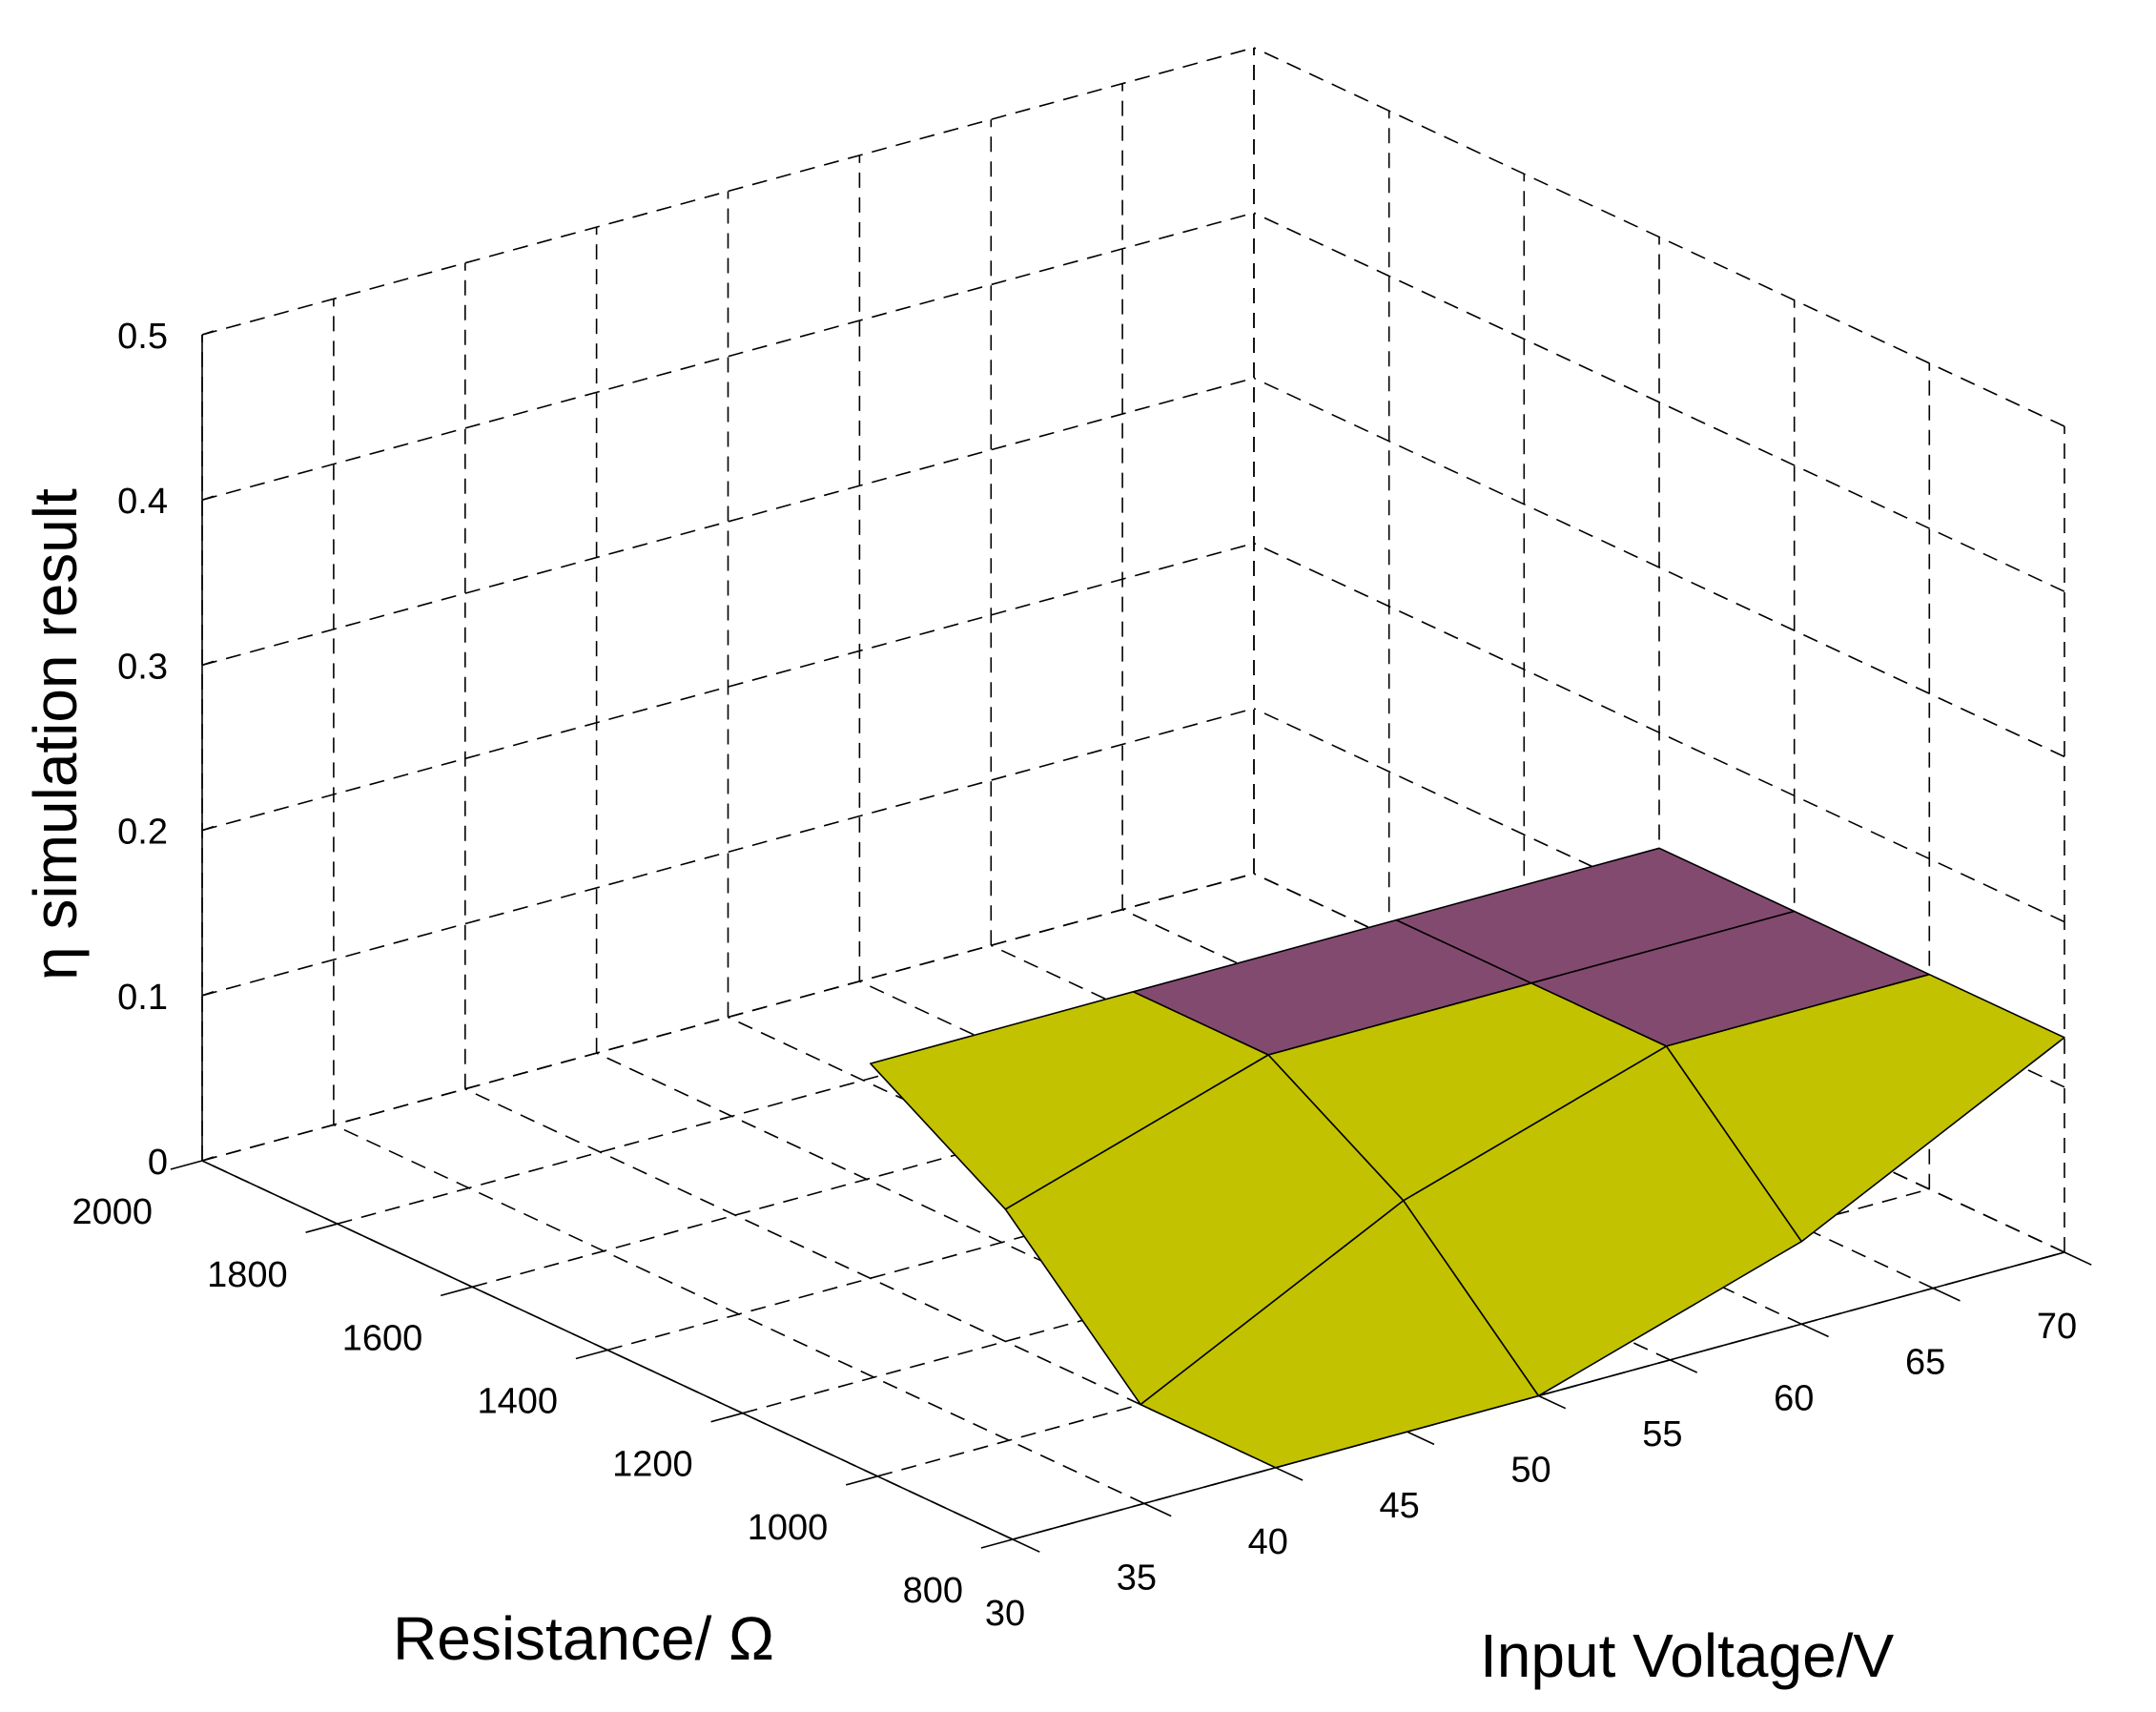  I want to click on y-tick-label: 1600, so click(382, 1338).